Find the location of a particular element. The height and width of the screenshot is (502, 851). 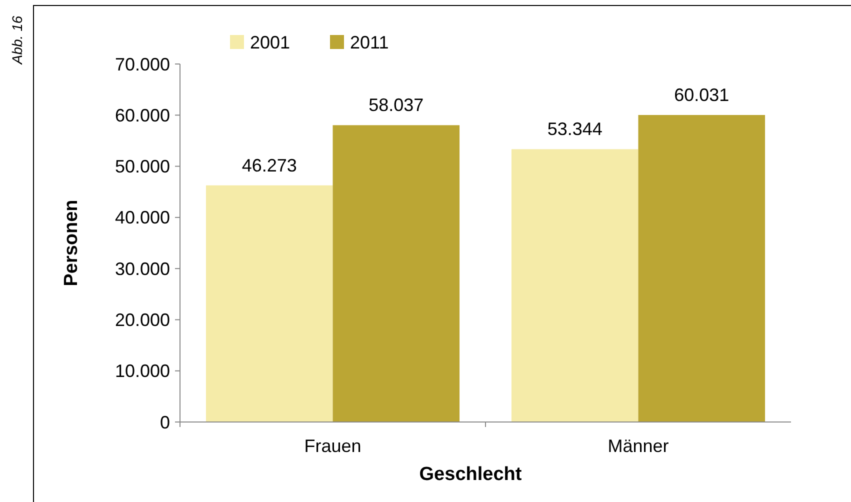

legend-label: 2001 is located at coordinates (270, 42).